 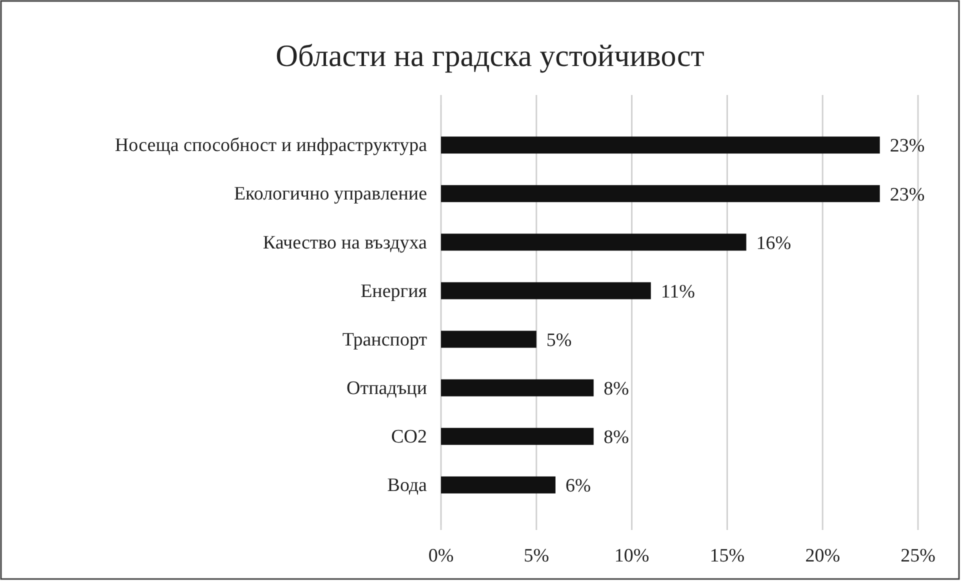 I want to click on x-tick-label: 0%, so click(x=441, y=555).